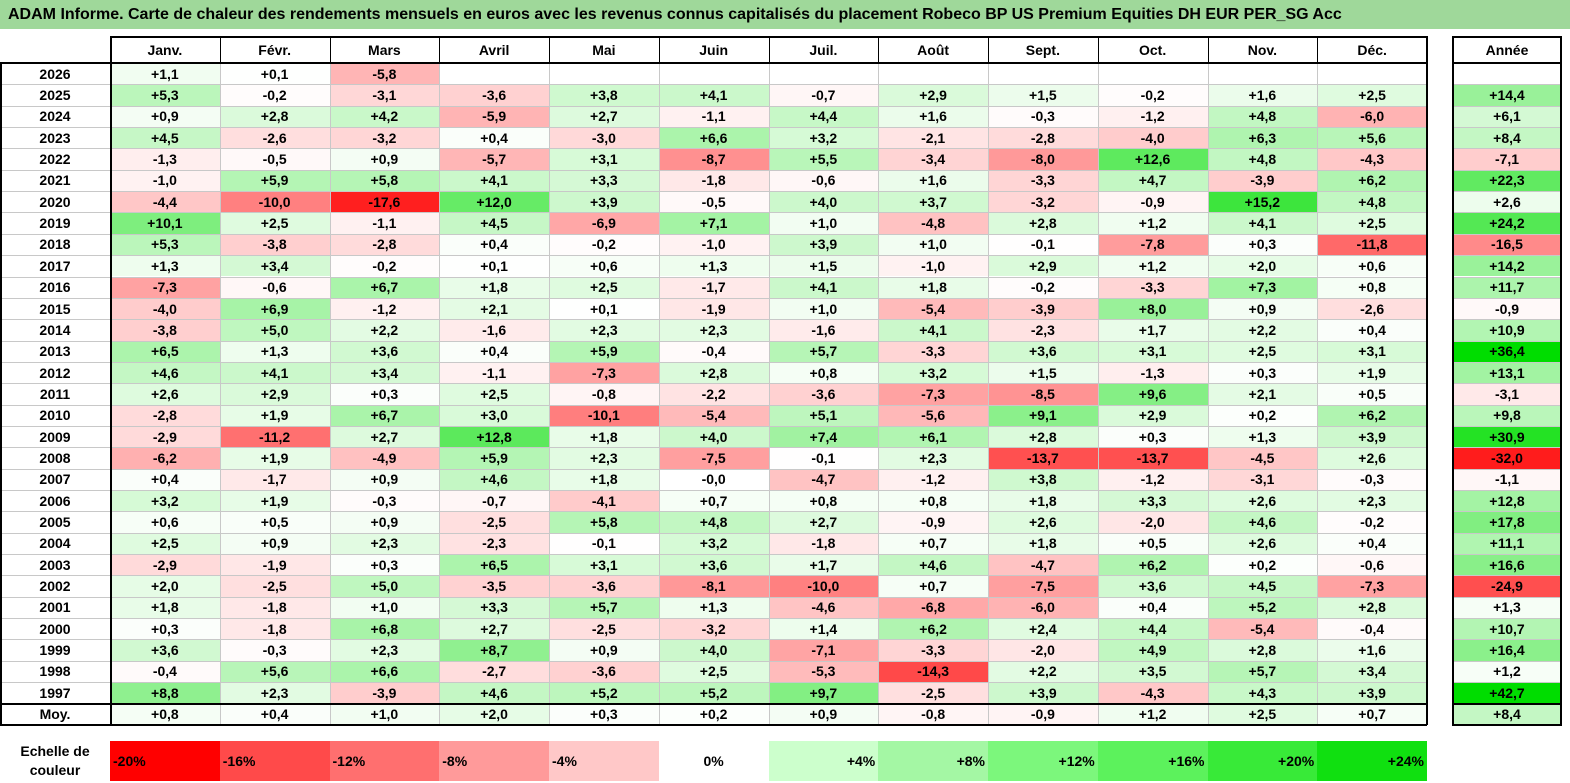 This screenshot has width=1570, height=783. What do you see at coordinates (274, 138) in the screenshot?
I see `heatmap-cell: -2,6` at bounding box center [274, 138].